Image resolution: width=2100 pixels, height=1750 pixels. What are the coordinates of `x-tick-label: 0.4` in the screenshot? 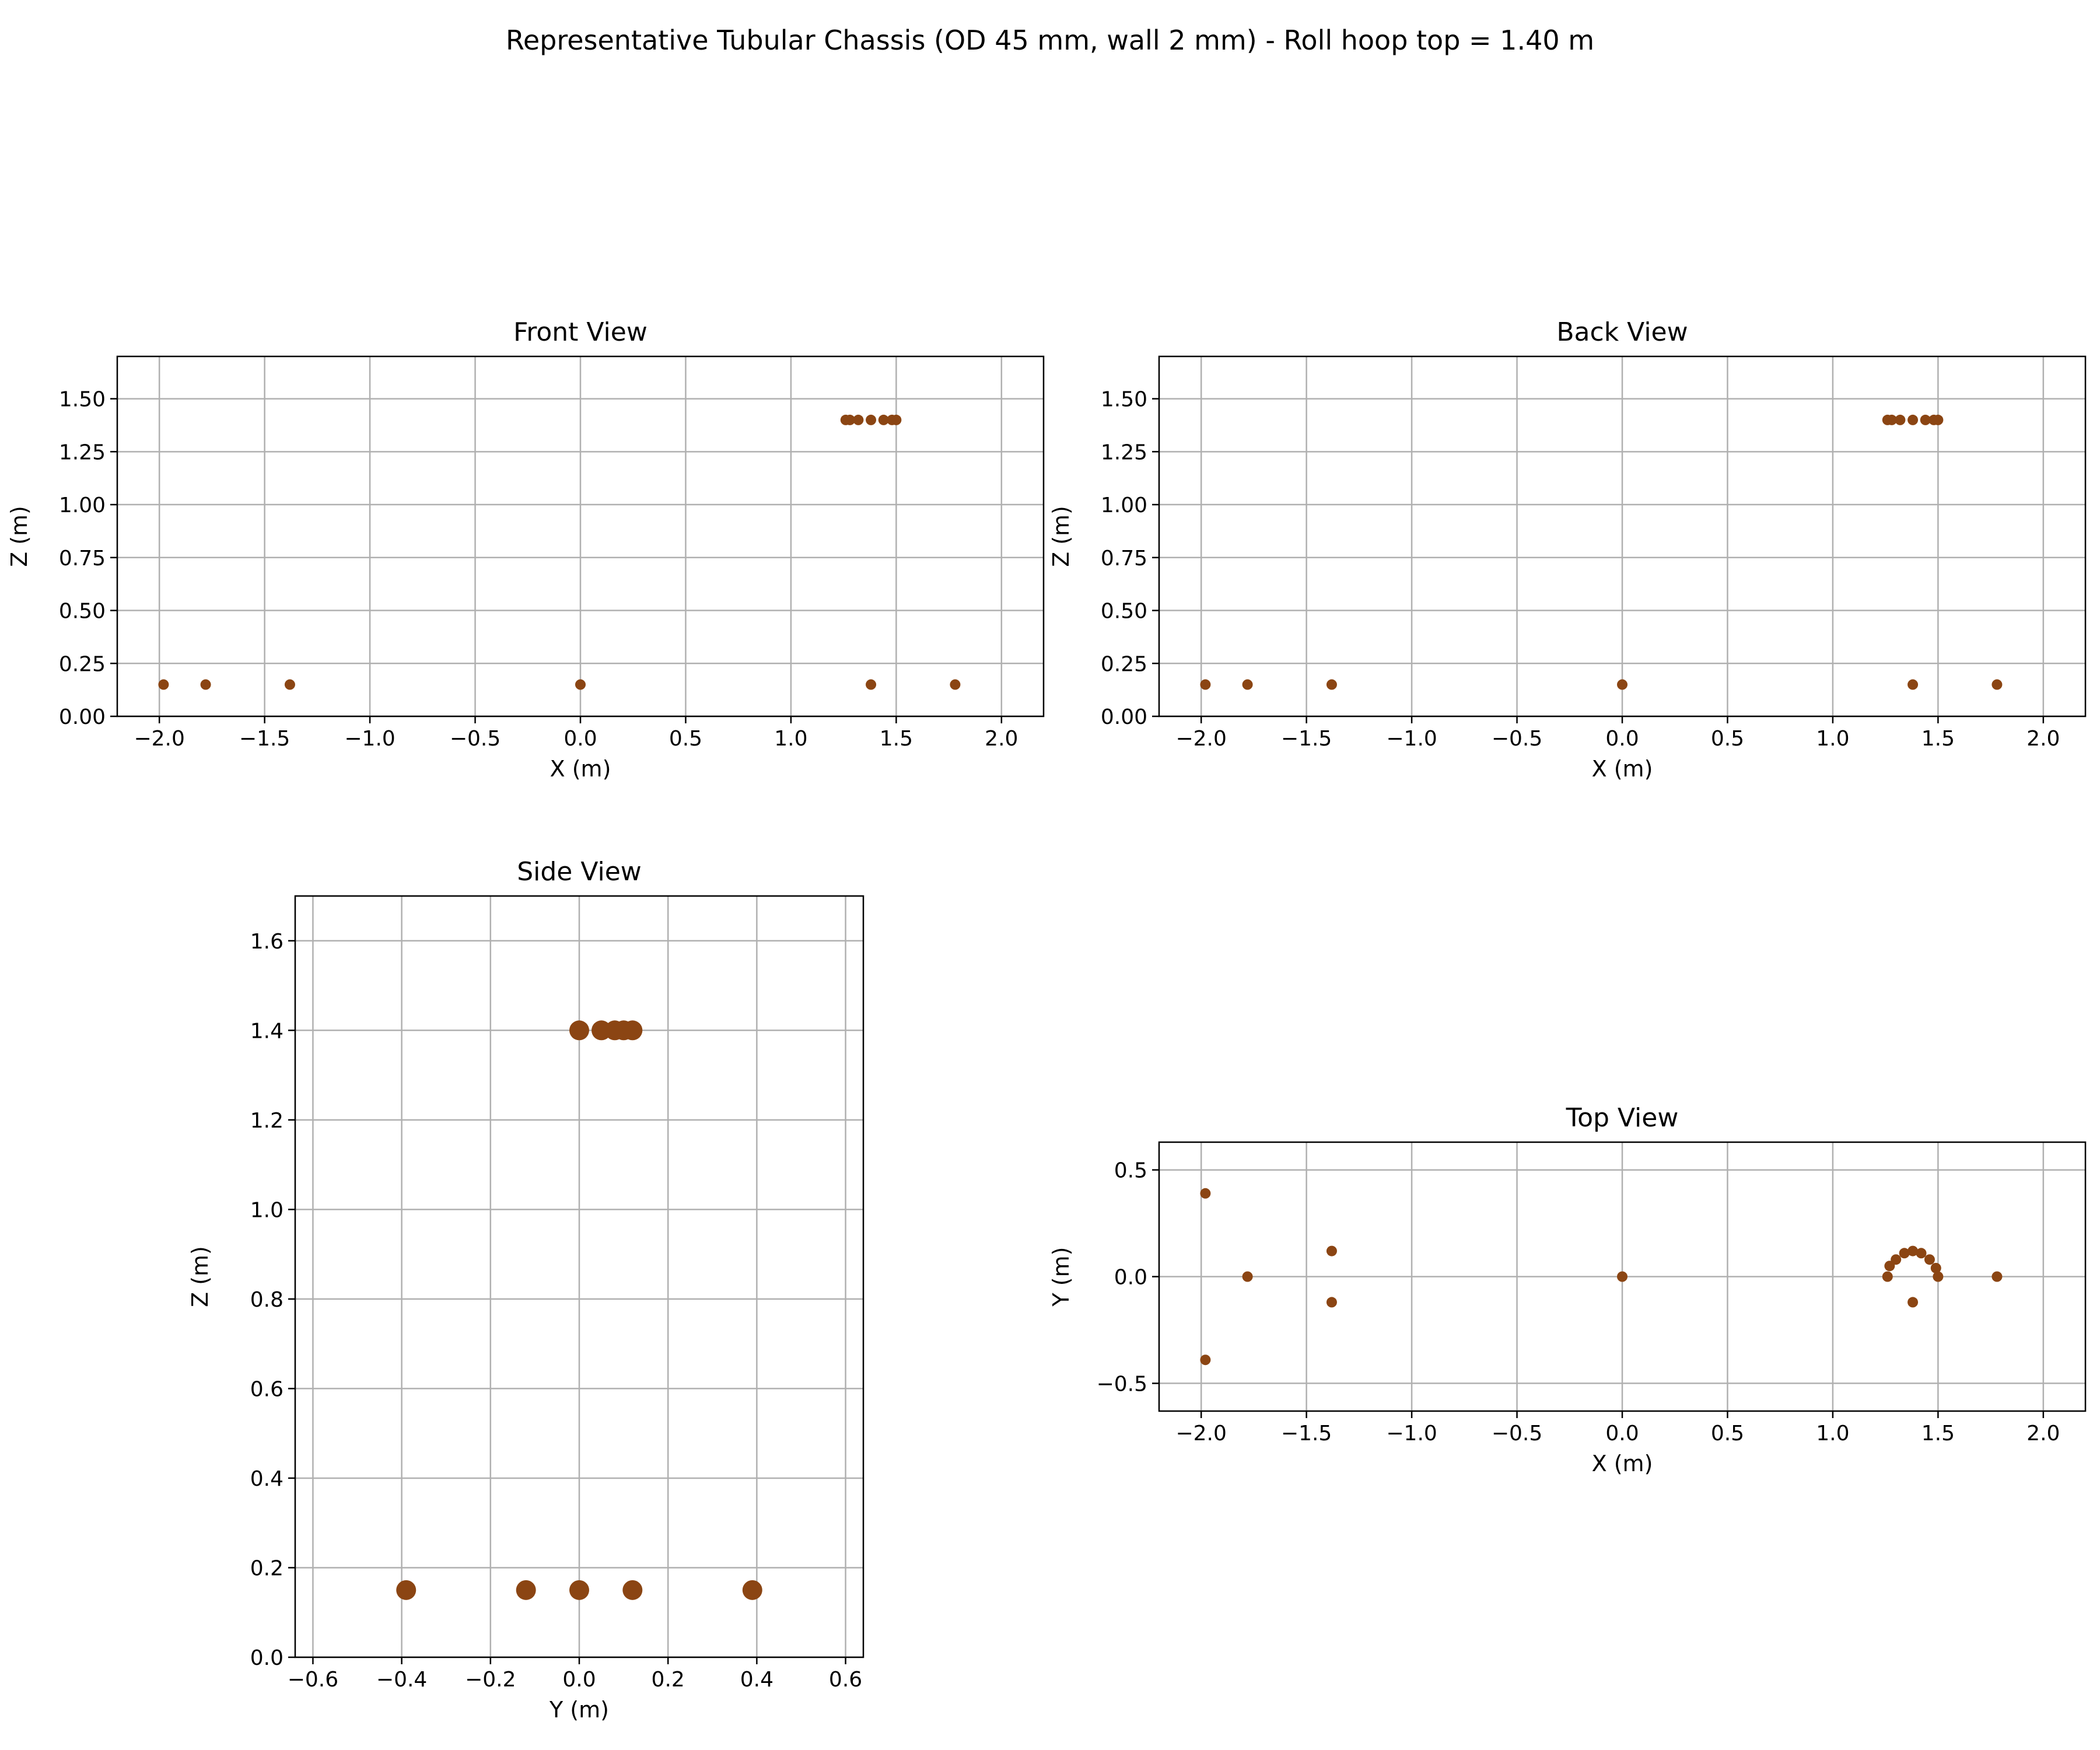 It's located at (757, 1680).